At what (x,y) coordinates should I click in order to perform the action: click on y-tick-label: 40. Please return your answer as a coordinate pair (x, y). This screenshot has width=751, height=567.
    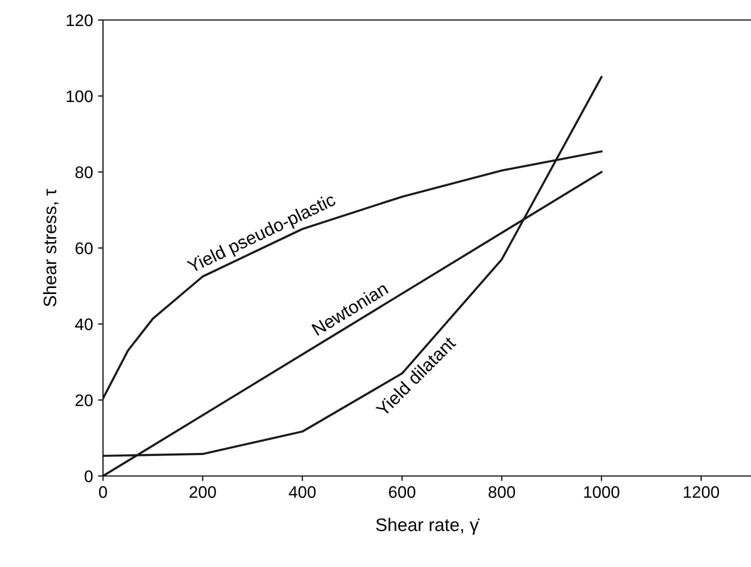
    Looking at the image, I should click on (84, 324).